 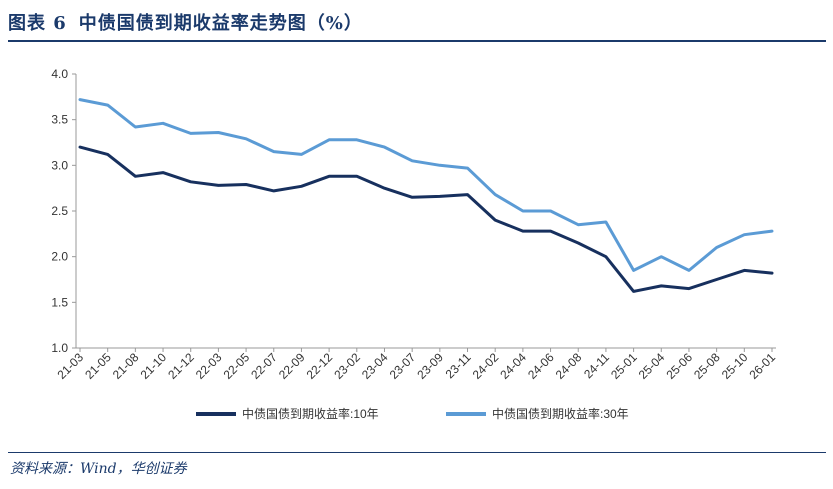 What do you see at coordinates (59, 165) in the screenshot?
I see `y-tick-label: 3.0` at bounding box center [59, 165].